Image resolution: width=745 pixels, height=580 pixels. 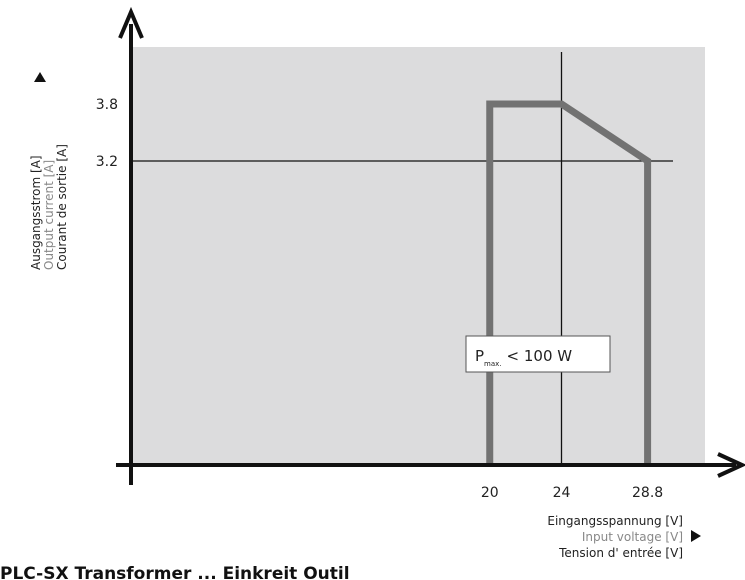 I want to click on x-tick-label: 28.8, so click(x=647, y=493).